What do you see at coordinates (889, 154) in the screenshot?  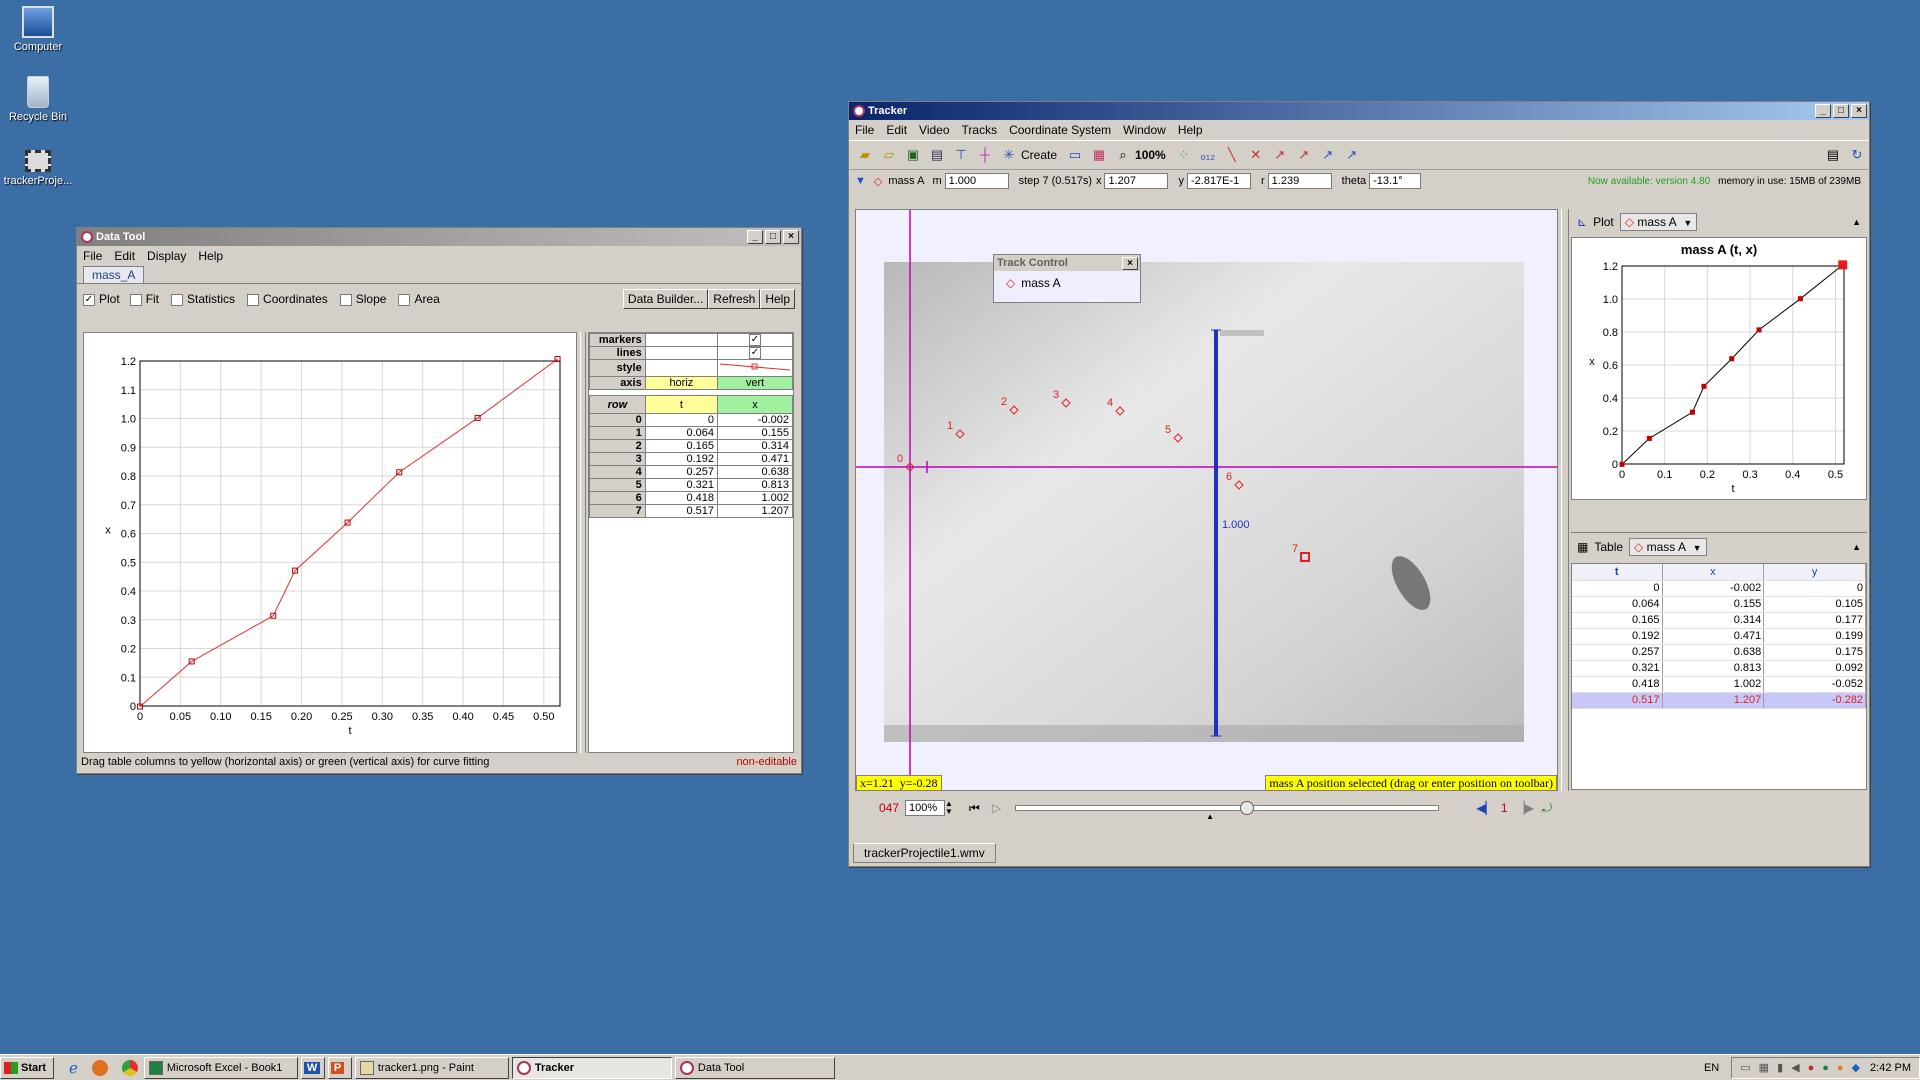 I see `open-file-icon: ▱` at bounding box center [889, 154].